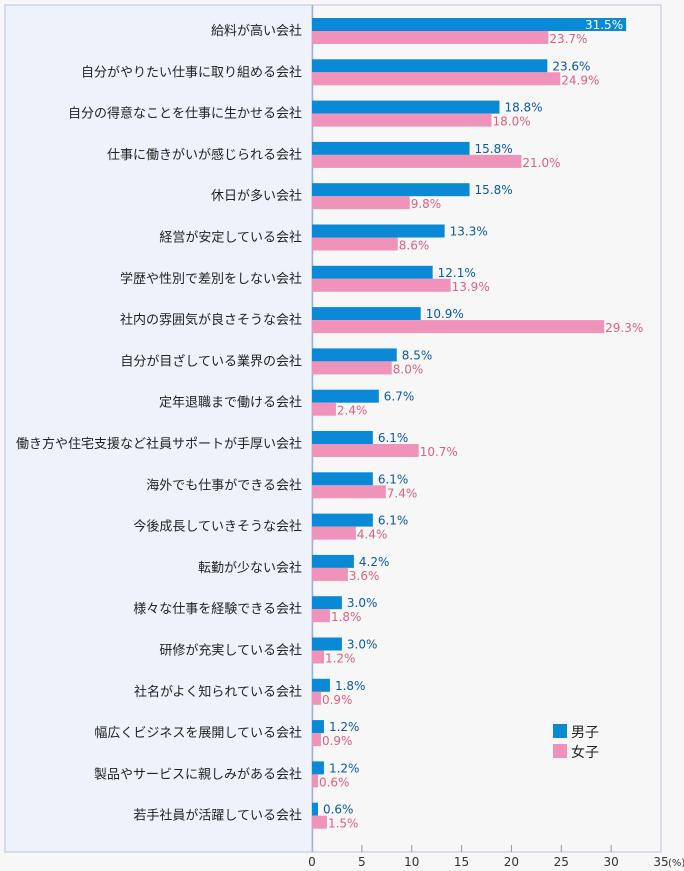 Image resolution: width=684 pixels, height=871 pixels. Describe the element at coordinates (224, 485) in the screenshot. I see `category-label: 海外でも仕事ができる会社` at that location.